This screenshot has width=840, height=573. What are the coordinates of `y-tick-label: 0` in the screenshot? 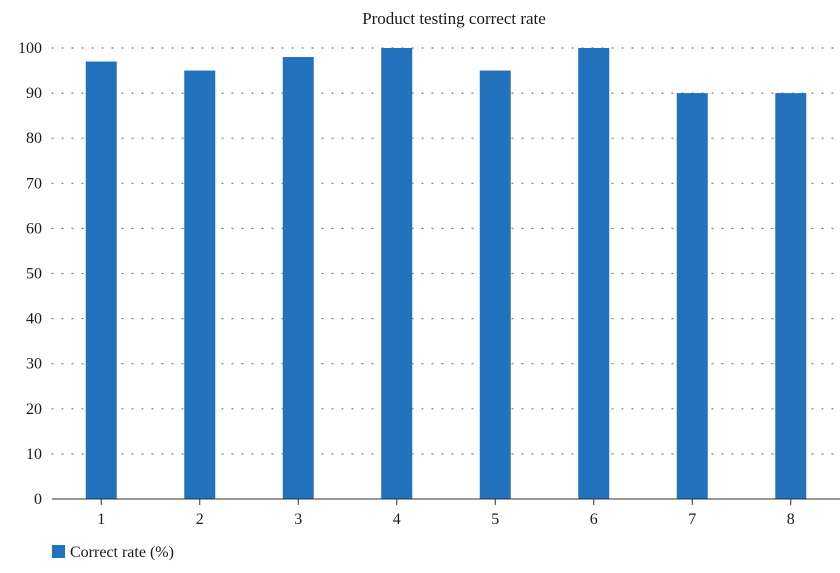 It's located at (38, 499).